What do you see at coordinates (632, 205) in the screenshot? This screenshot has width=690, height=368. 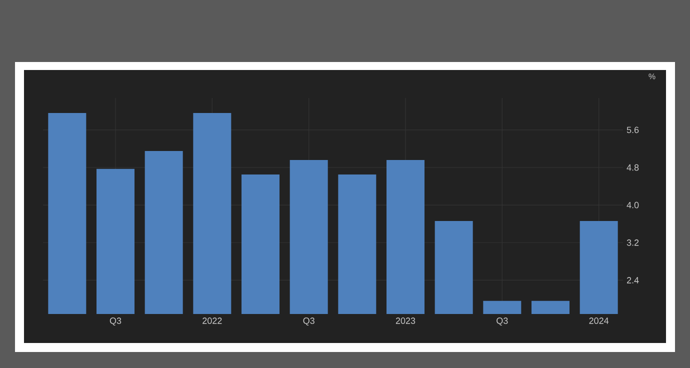 I see `y-tick-label: 4.0` at bounding box center [632, 205].